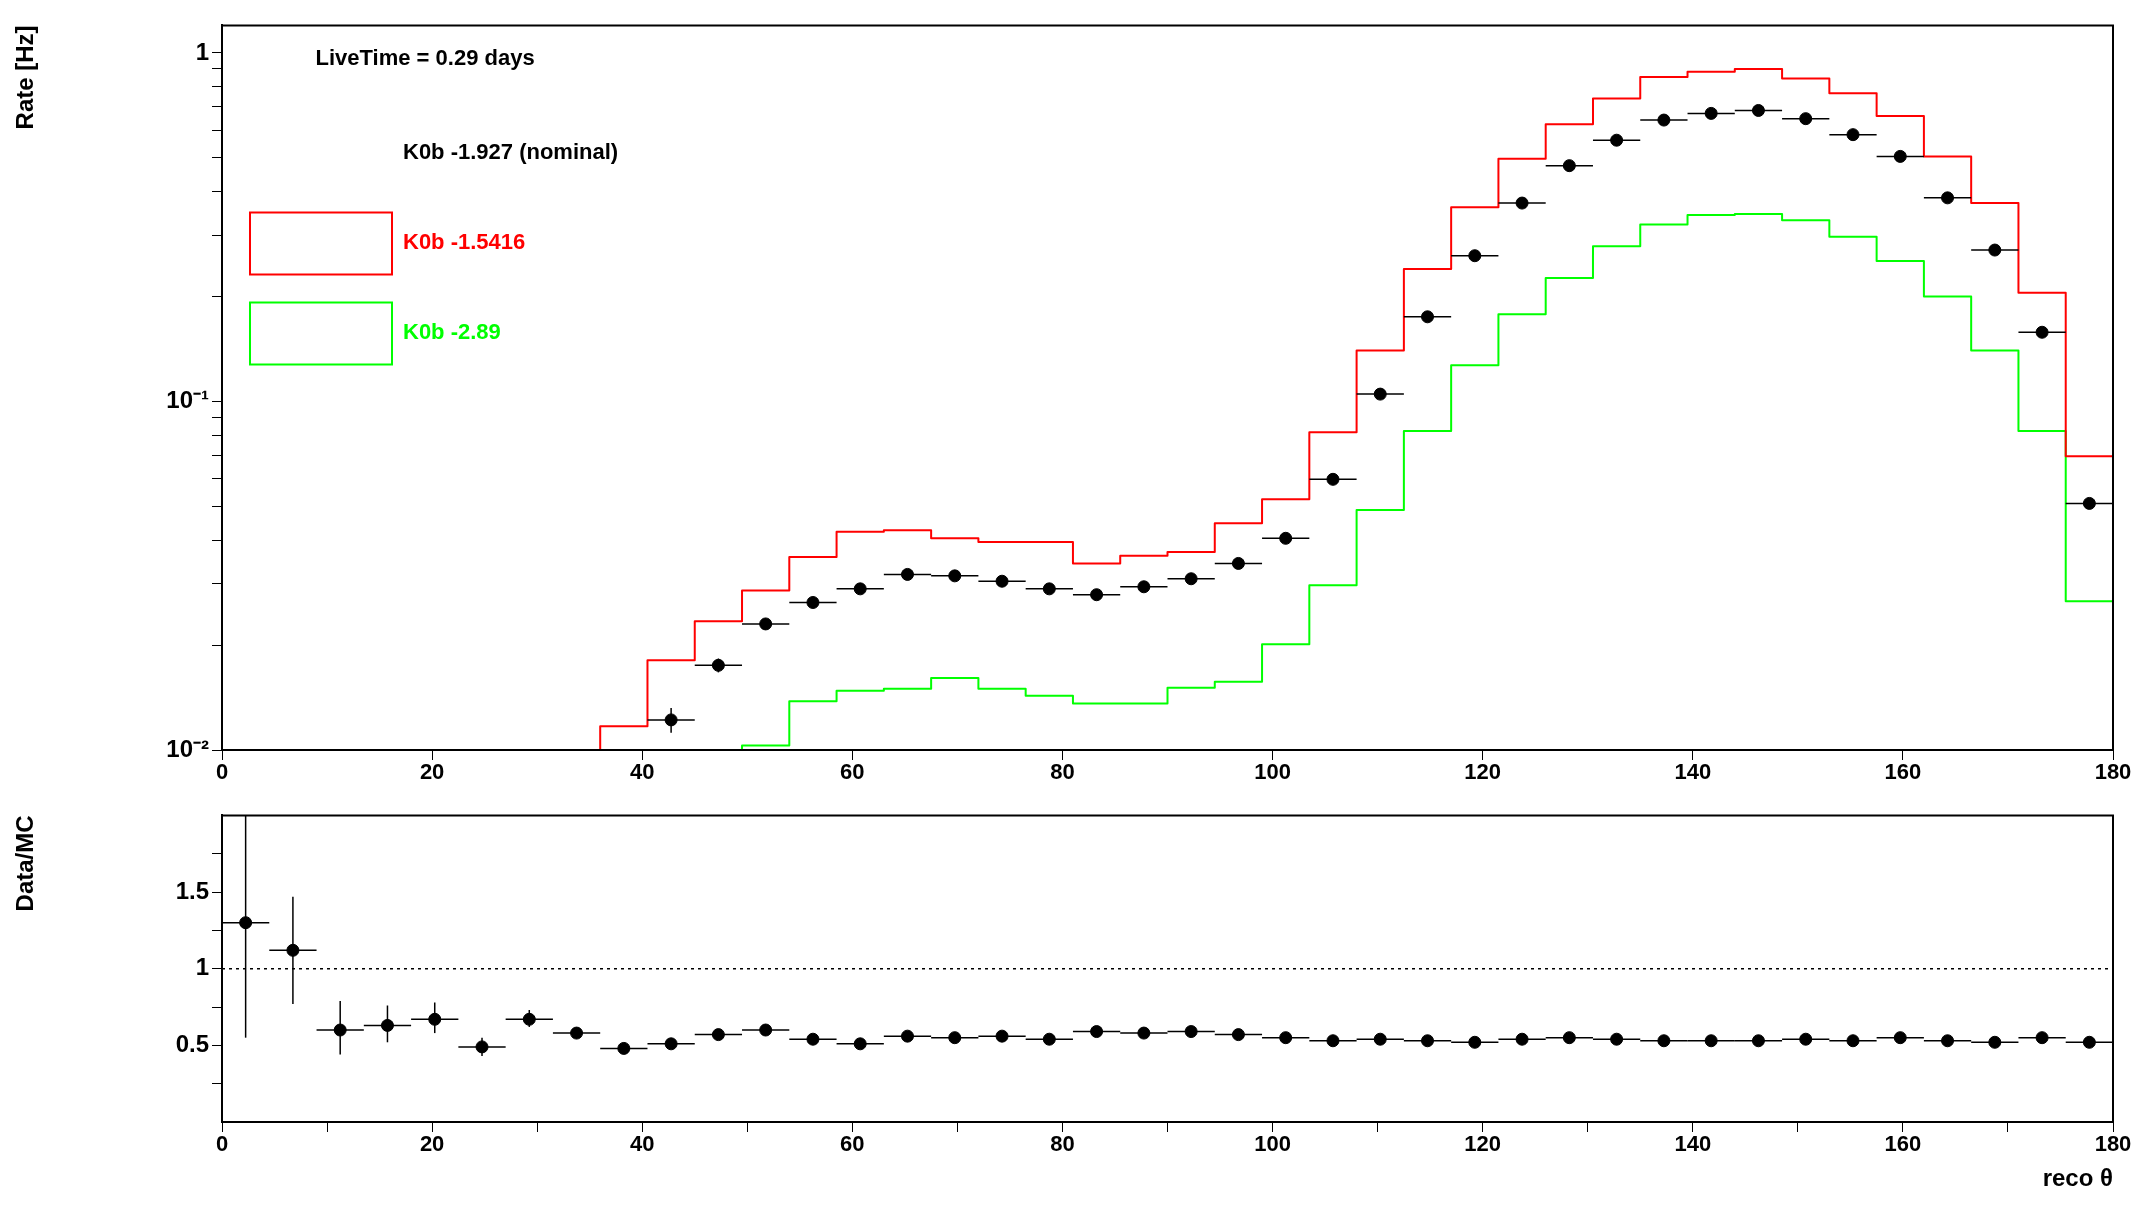  I want to click on text: K0b -1.927 (nominal), so click(511, 152).